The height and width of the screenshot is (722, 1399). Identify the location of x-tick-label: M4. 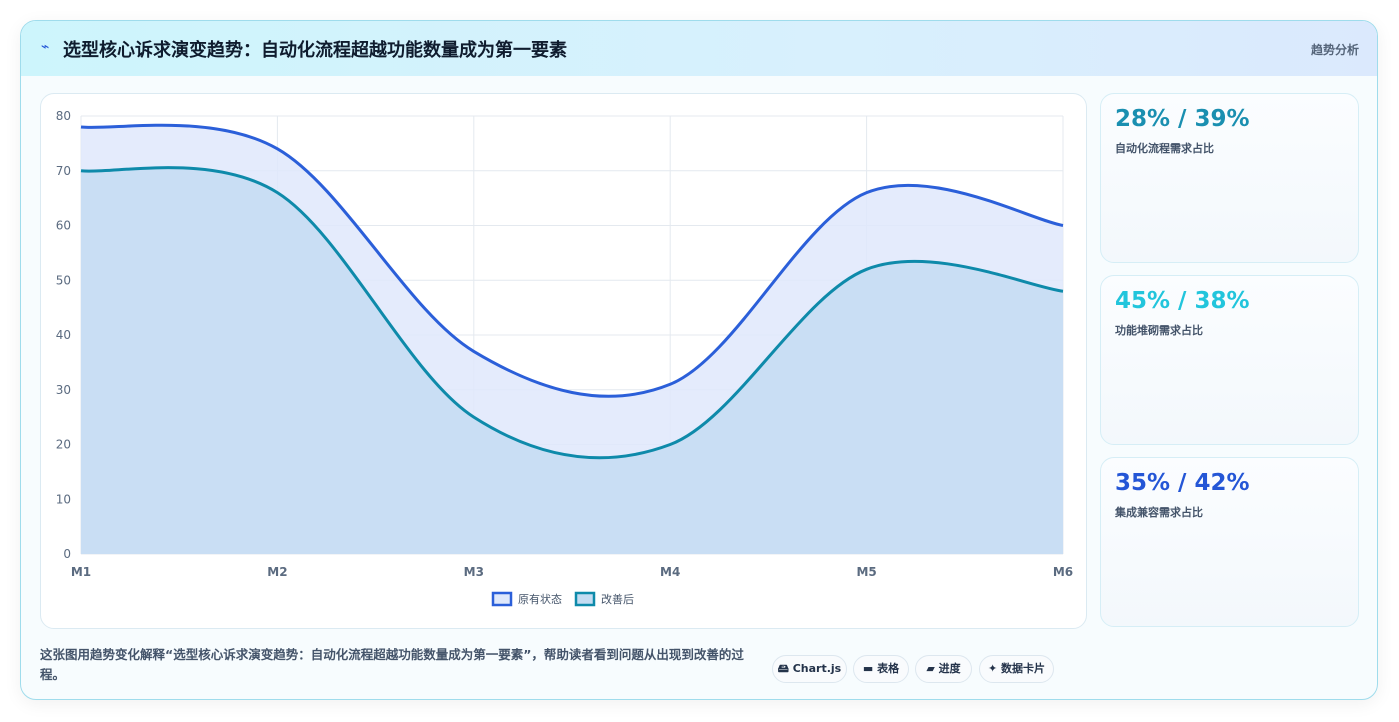
(670, 572).